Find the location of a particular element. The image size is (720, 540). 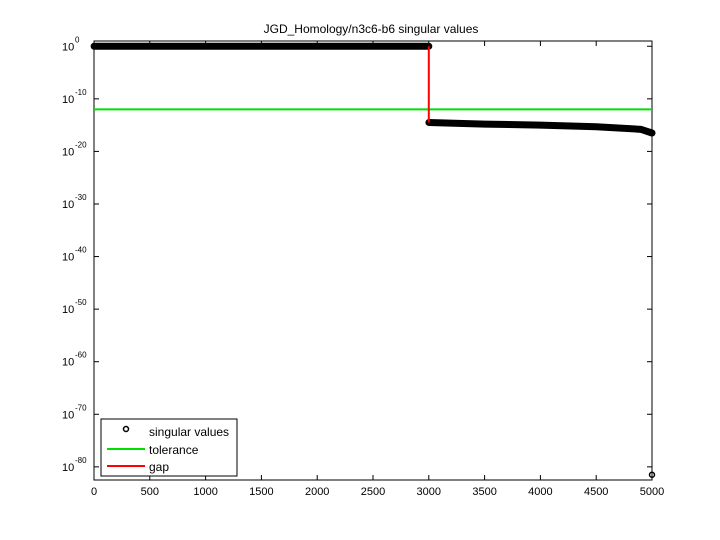

x-tick-label: 5000 is located at coordinates (652, 492).